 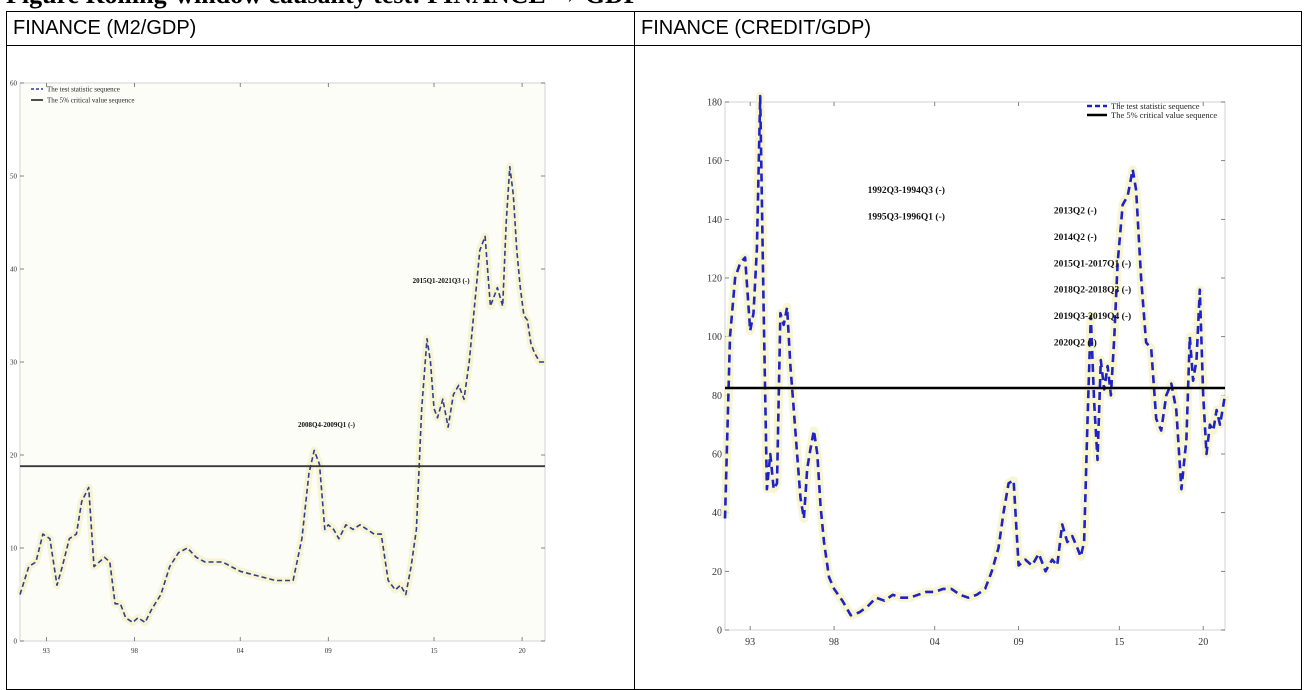 What do you see at coordinates (1075, 342) in the screenshot?
I see `period-annotation: 2020Q2 (-)` at bounding box center [1075, 342].